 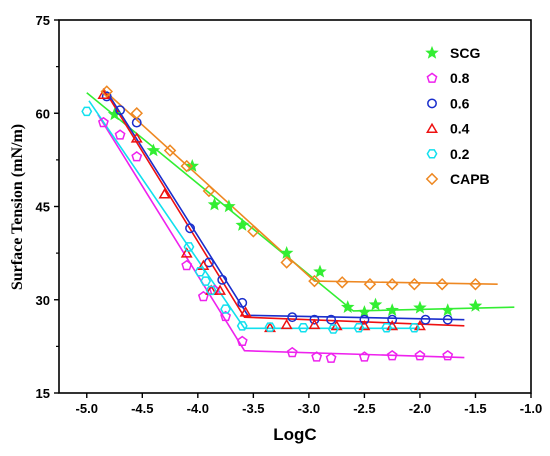 I want to click on y-tick-label: 75, so click(x=43, y=20).